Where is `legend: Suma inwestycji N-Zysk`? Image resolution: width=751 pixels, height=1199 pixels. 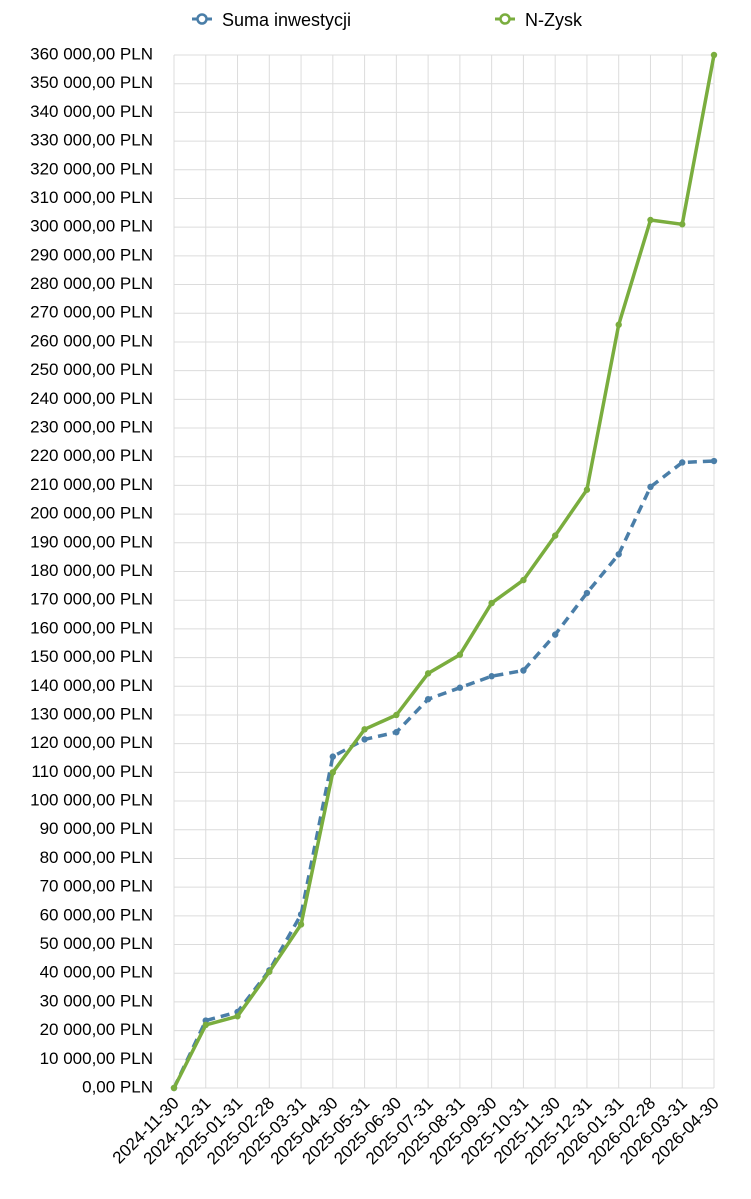 legend: Suma inwestycji N-Zysk is located at coordinates (387, 20).